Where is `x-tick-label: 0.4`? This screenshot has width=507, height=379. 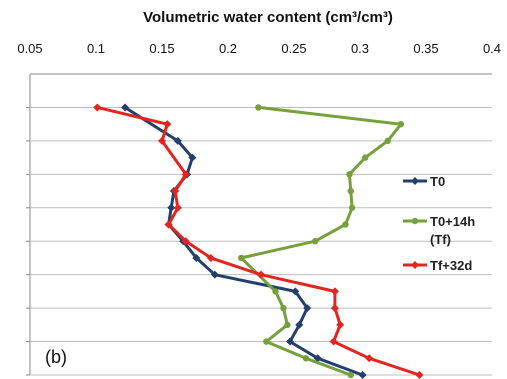
x-tick-label: 0.4 is located at coordinates (492, 48).